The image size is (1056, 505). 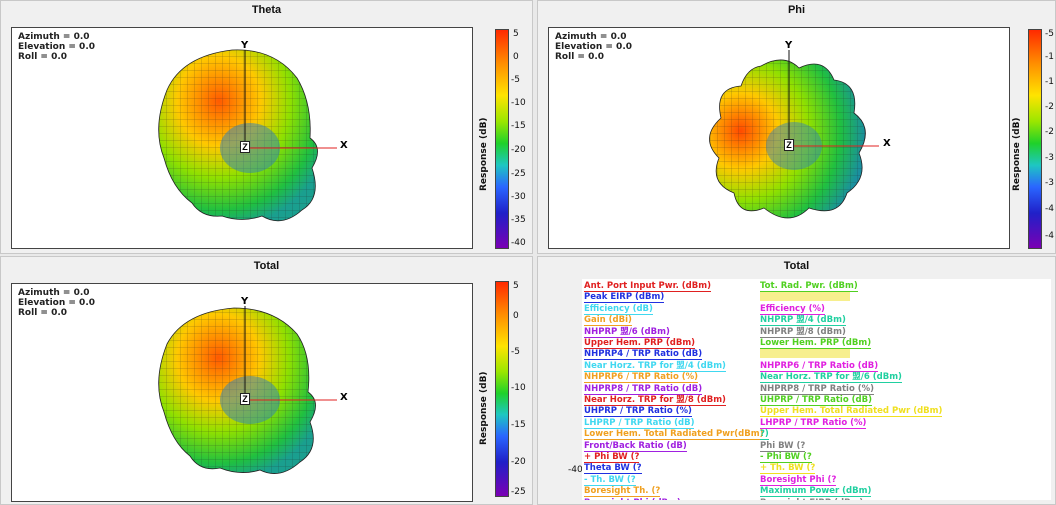 I want to click on metric-left-item: - Th. BW (?, so click(x=610, y=480).